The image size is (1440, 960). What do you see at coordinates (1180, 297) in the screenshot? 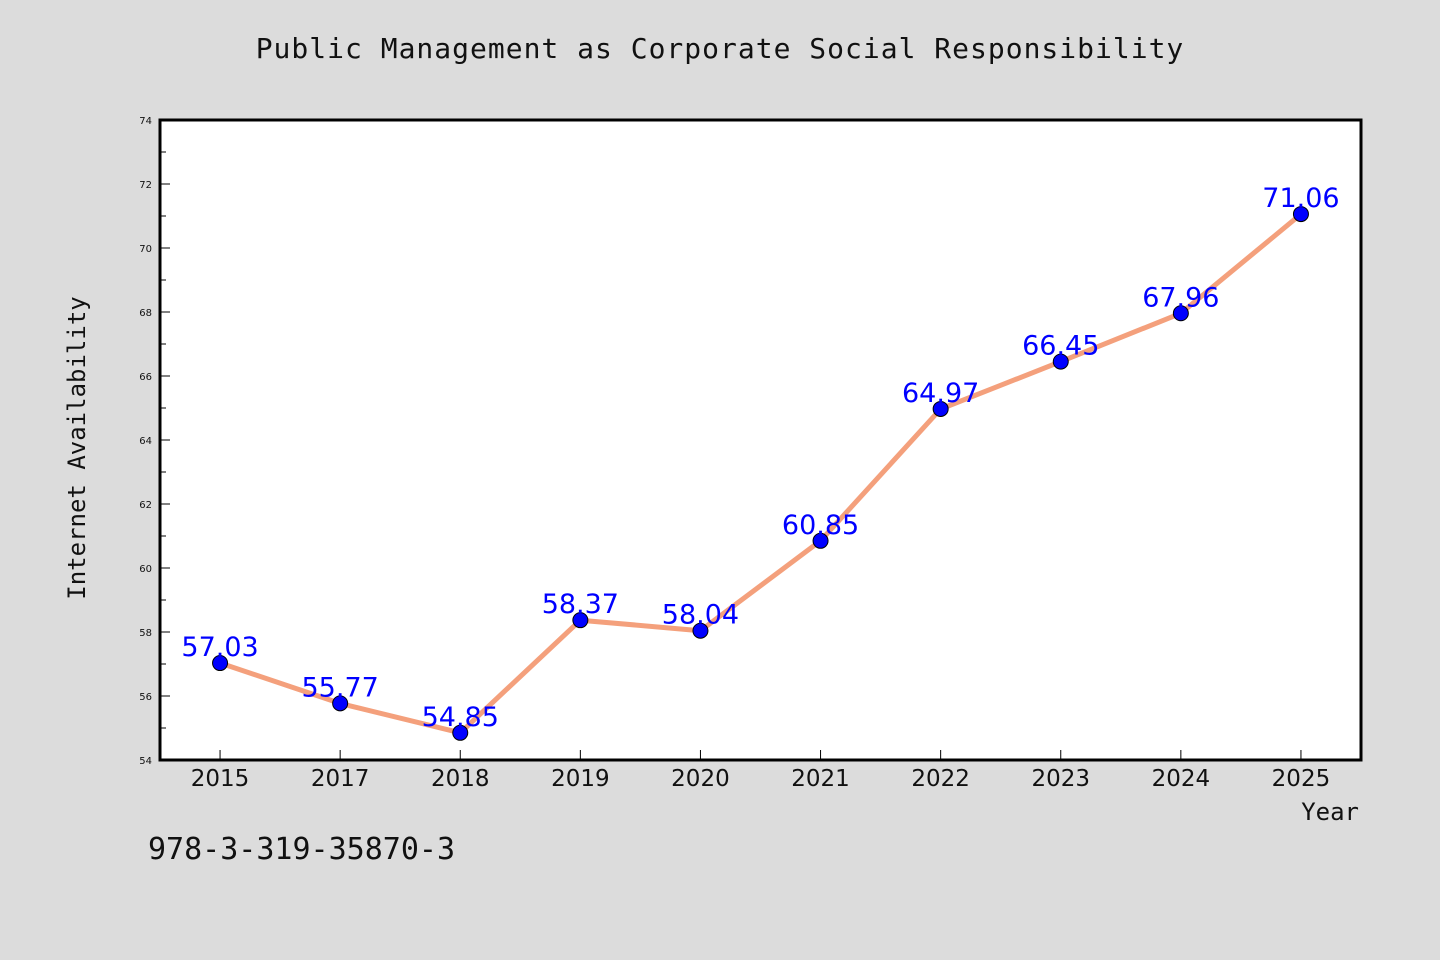
I see `data-label-2024: 67.96` at bounding box center [1180, 297].